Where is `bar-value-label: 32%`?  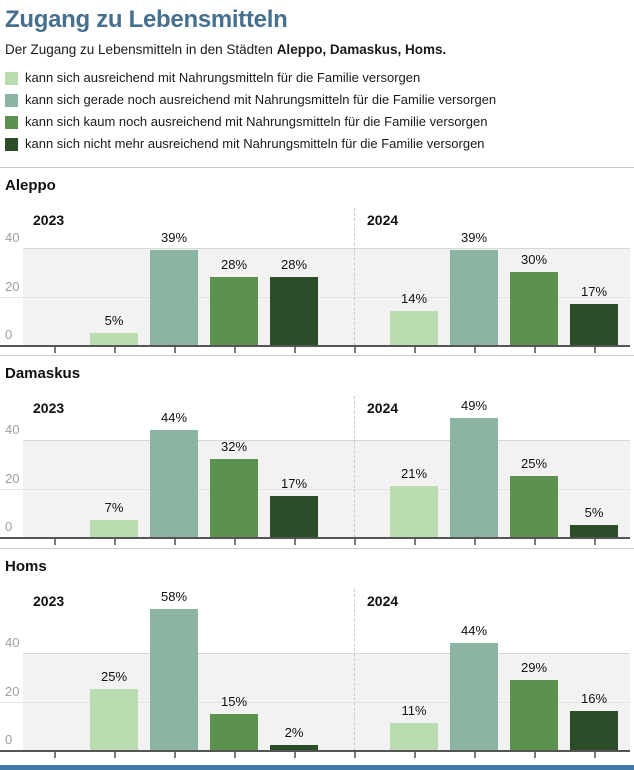
bar-value-label: 32% is located at coordinates (234, 446).